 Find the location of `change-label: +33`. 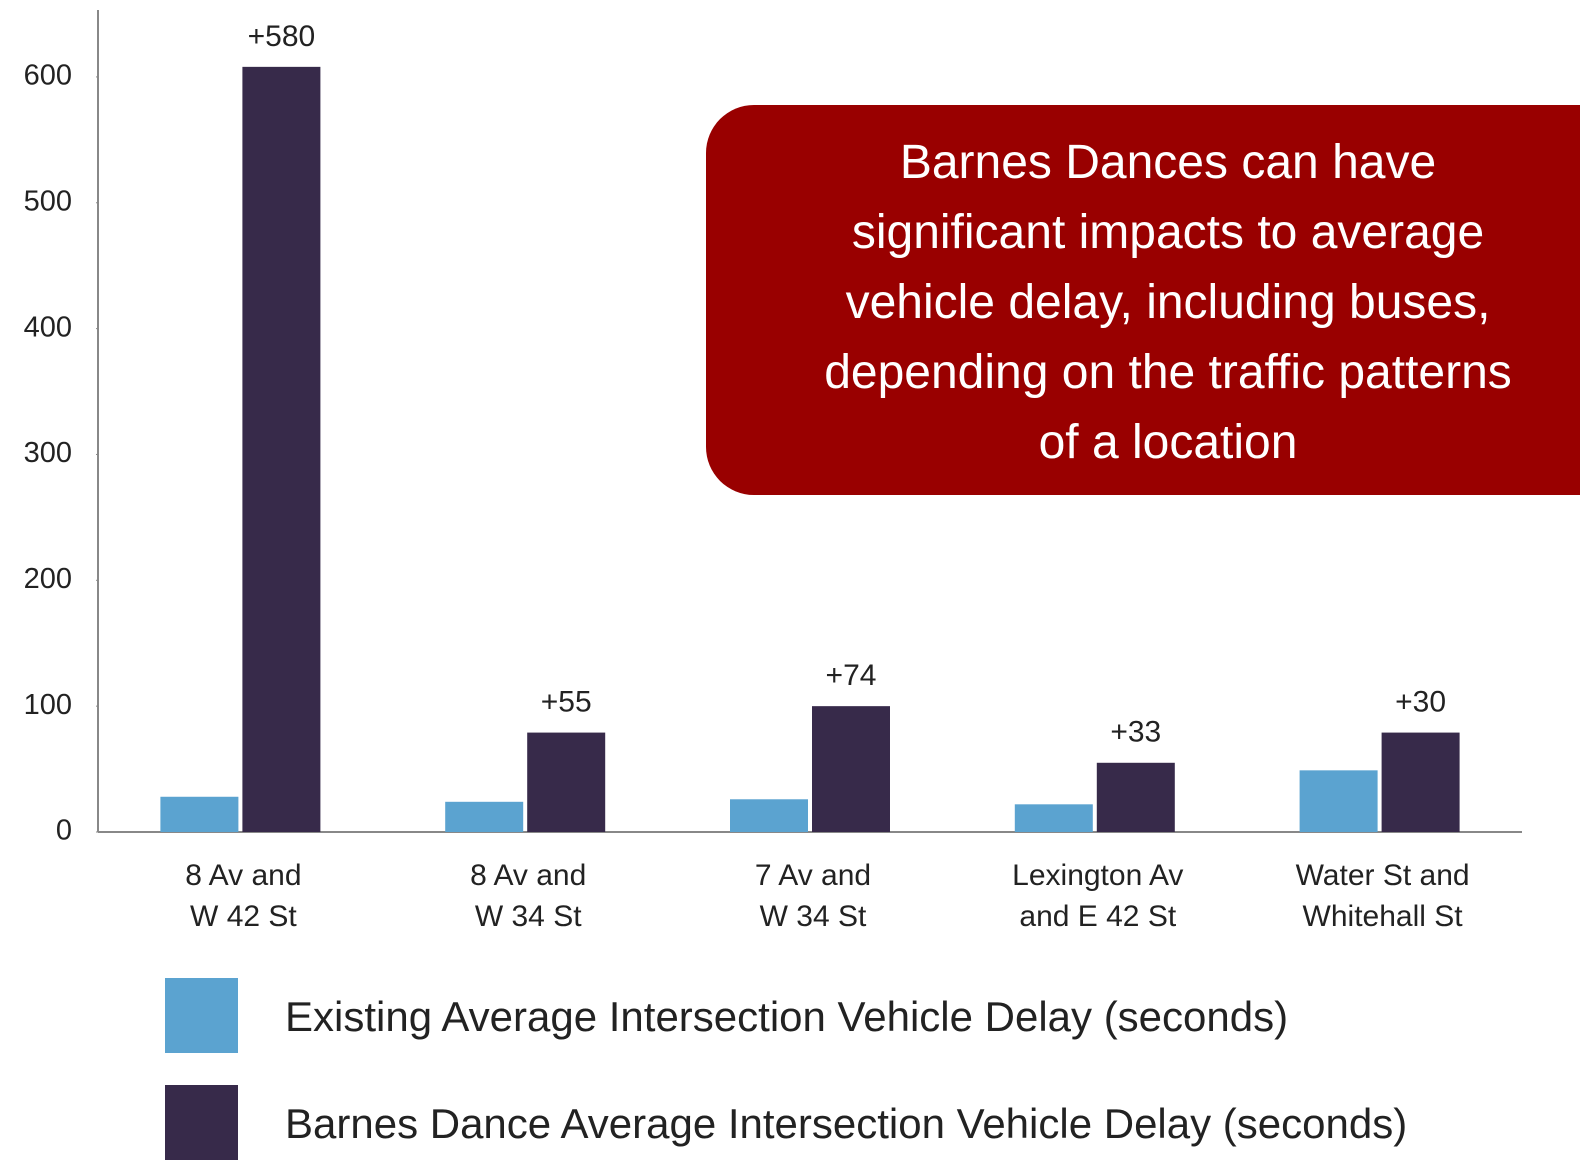

change-label: +33 is located at coordinates (1135, 732).